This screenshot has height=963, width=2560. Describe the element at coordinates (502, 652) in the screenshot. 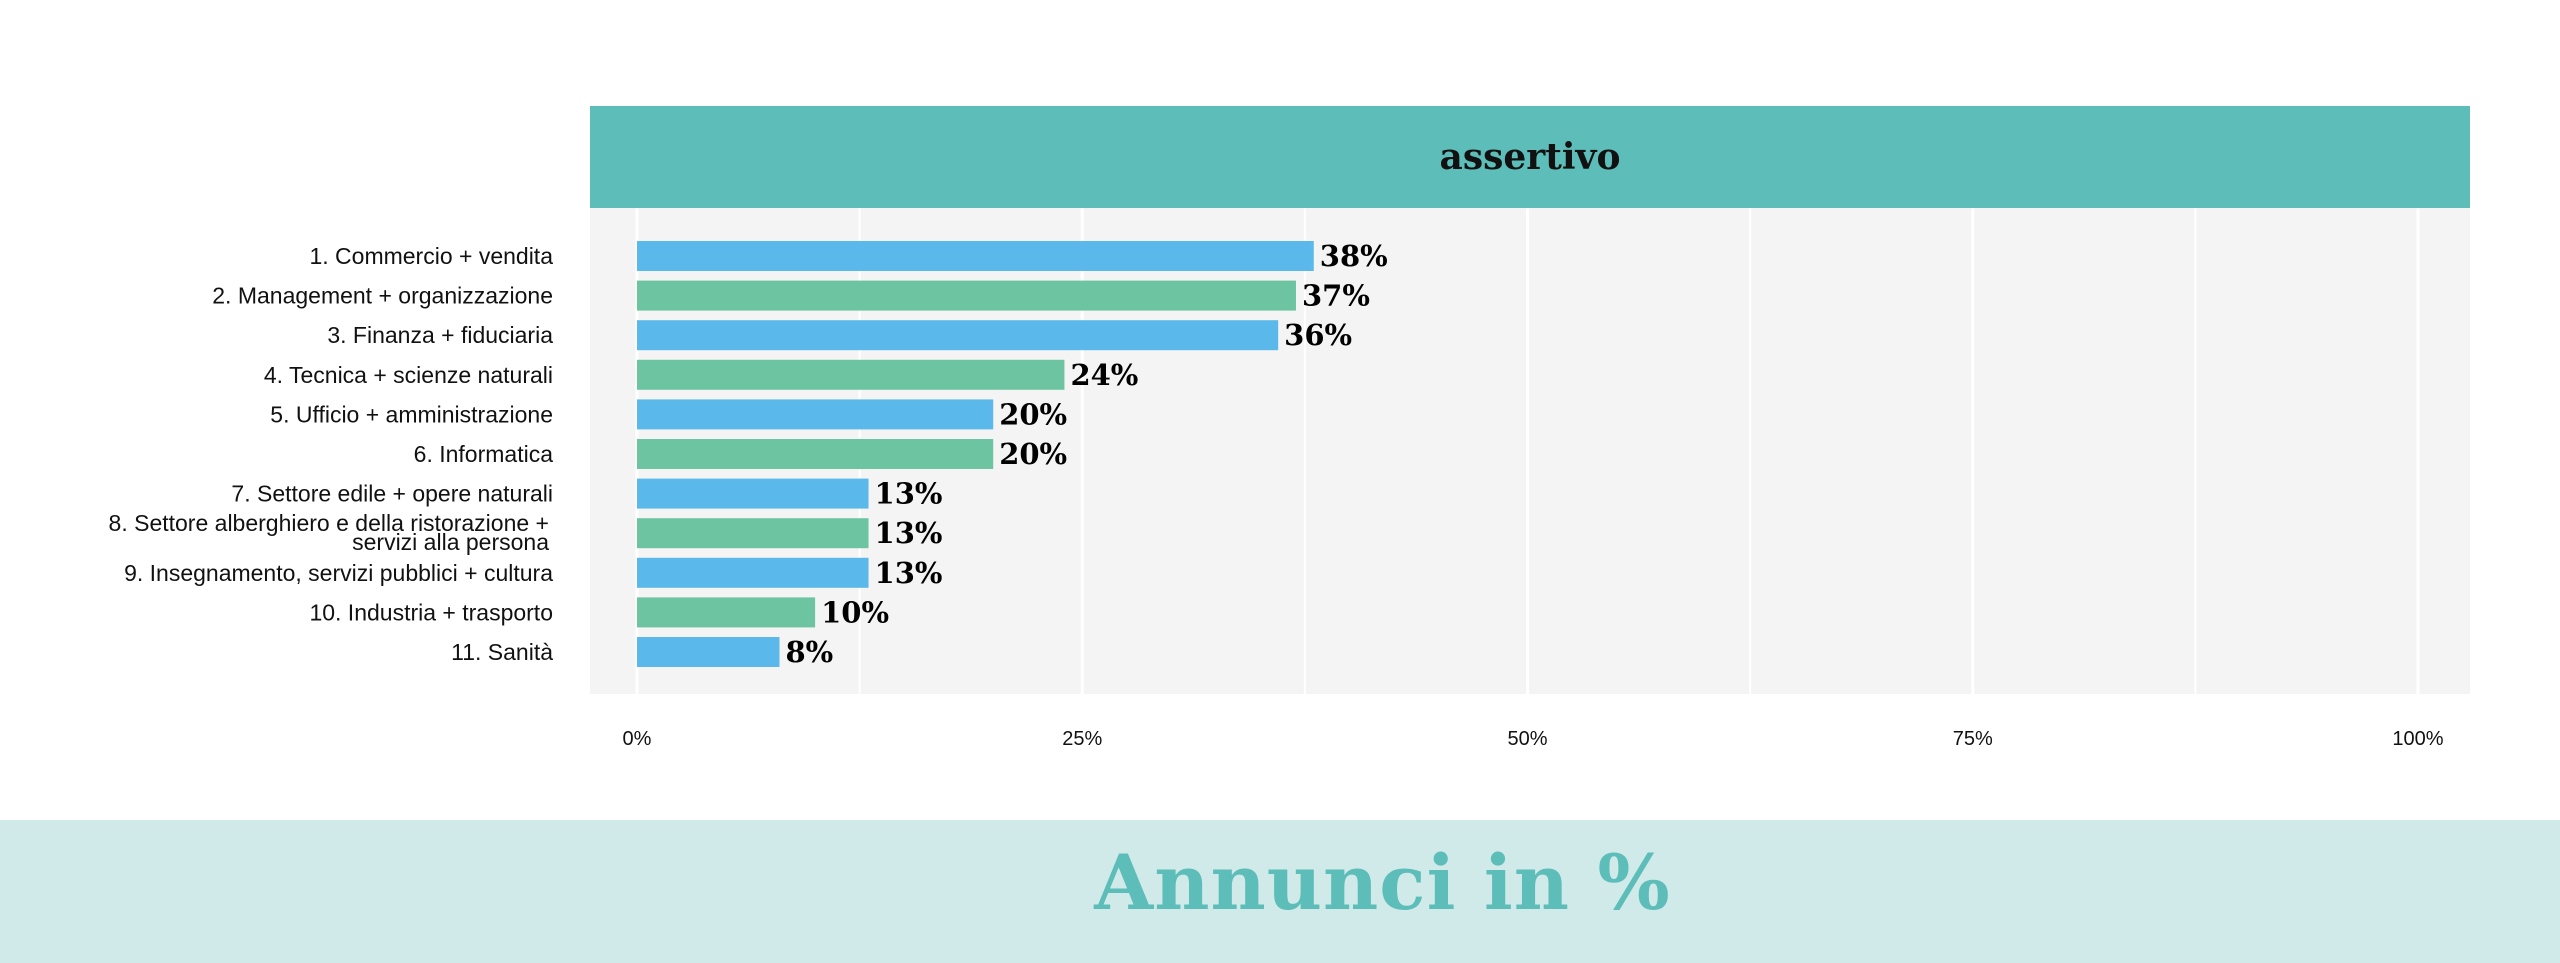

I see `category-label: 11. Sanità` at that location.